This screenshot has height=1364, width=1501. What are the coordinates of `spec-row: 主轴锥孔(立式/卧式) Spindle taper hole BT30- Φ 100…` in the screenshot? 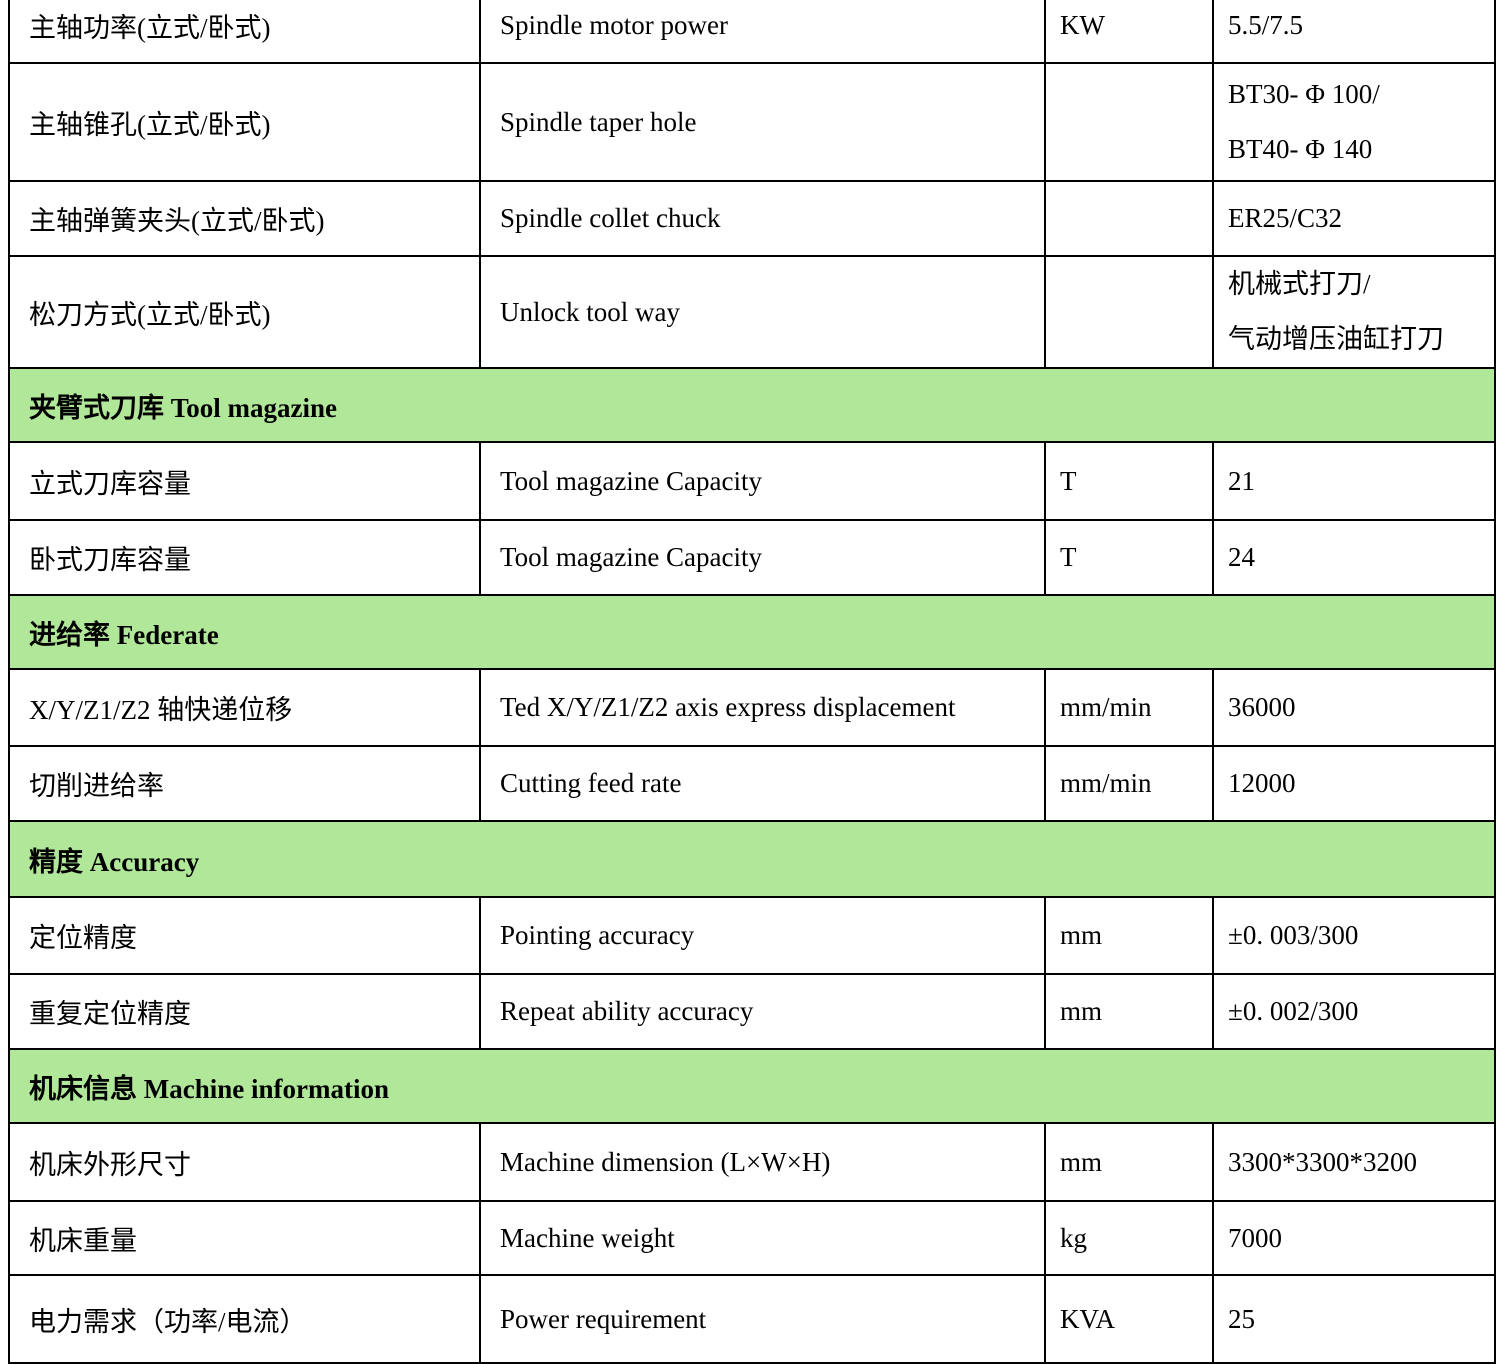 It's located at (752, 122).